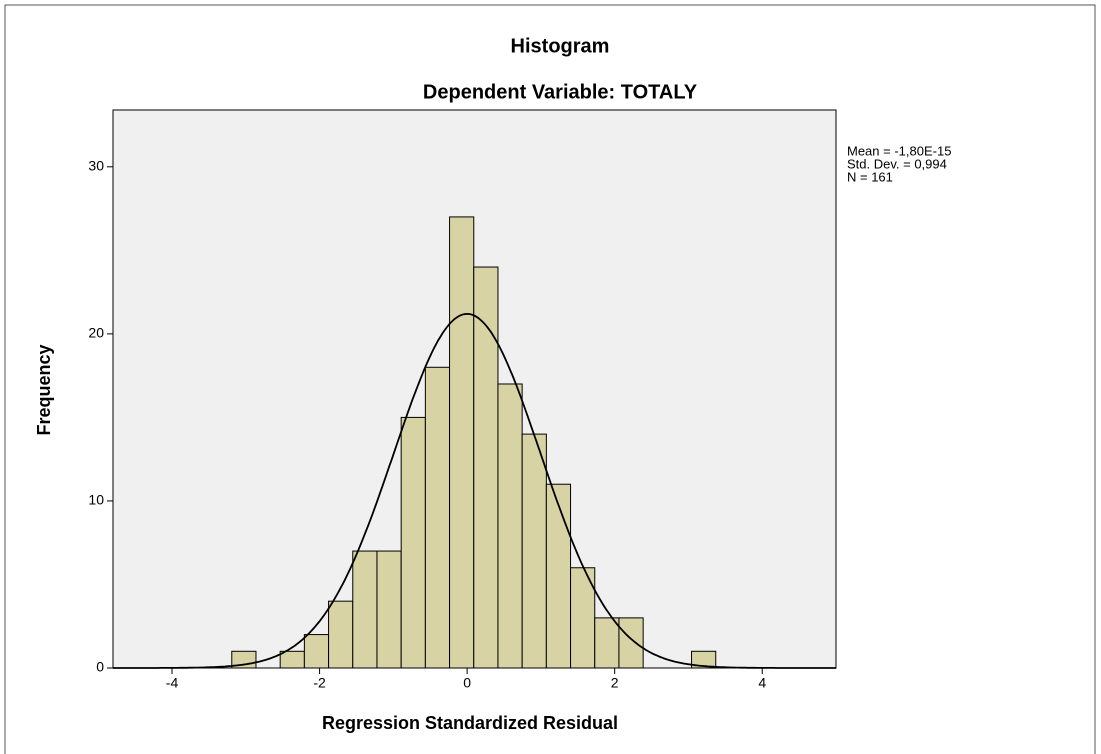 The width and height of the screenshot is (1101, 754). What do you see at coordinates (96, 166) in the screenshot?
I see `y-tick-label: 30` at bounding box center [96, 166].